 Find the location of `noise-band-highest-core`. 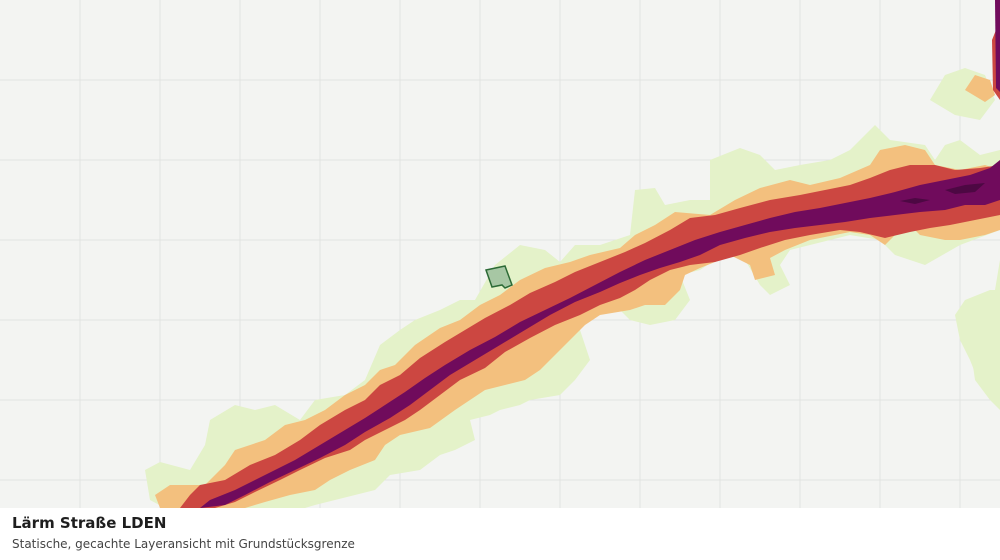

noise-band-highest-core is located at coordinates (915, 201).